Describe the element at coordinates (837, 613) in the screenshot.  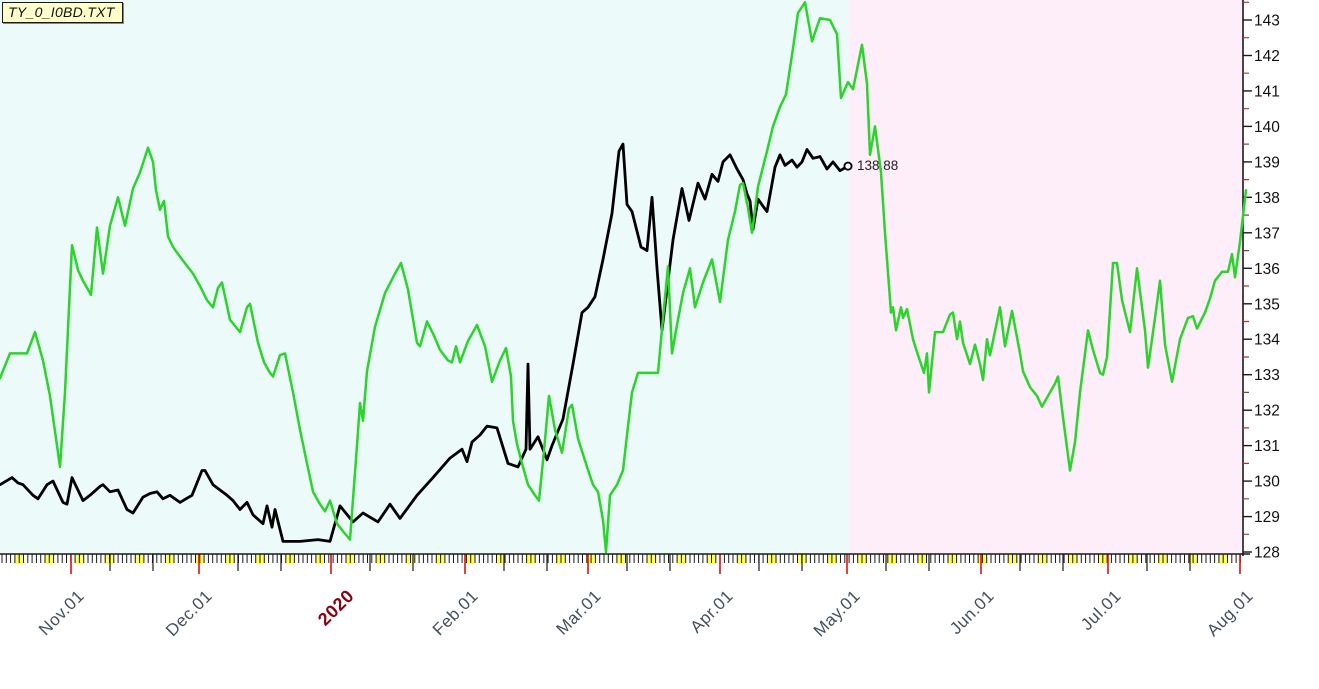
I see `month-label-May.01: May.01` at that location.